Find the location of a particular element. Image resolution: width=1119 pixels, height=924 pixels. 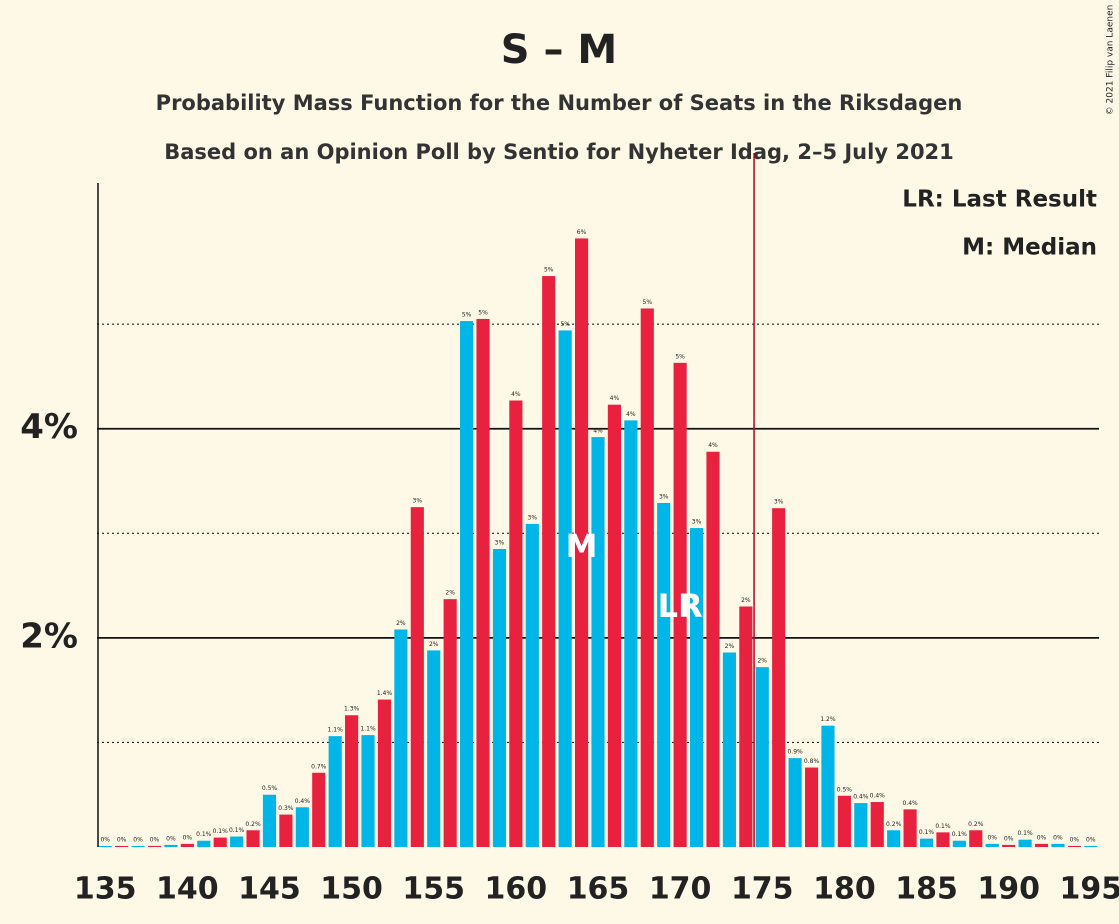

y-tick-label: 2% is located at coordinates (49, 636).